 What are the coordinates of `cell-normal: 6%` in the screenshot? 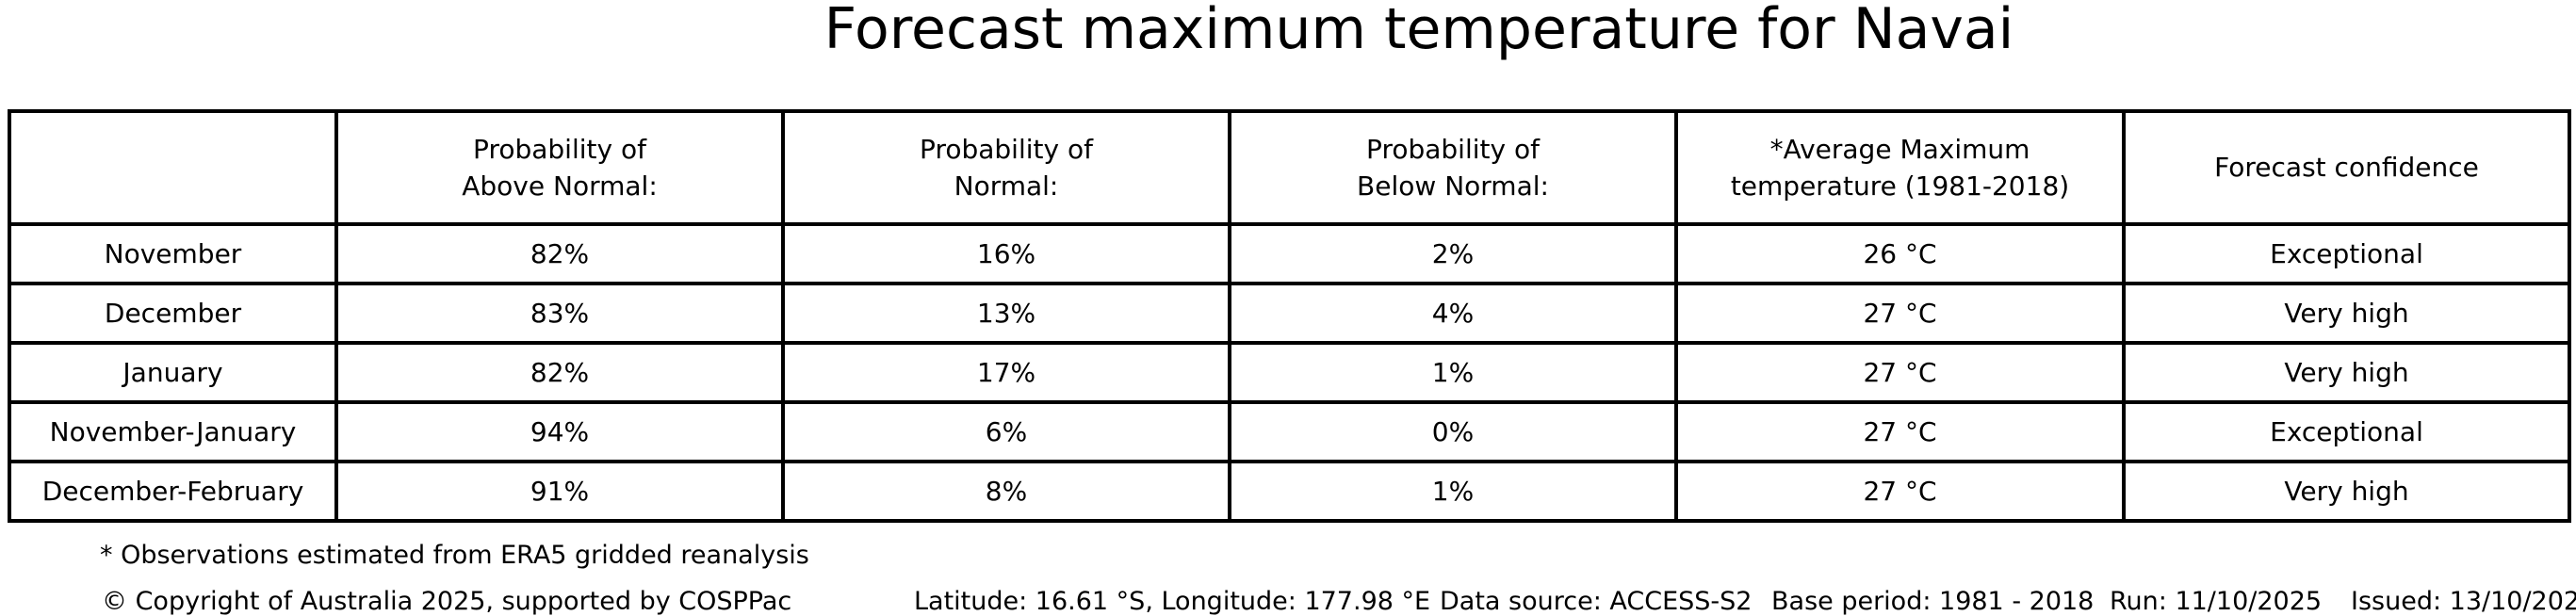 It's located at (1006, 431).